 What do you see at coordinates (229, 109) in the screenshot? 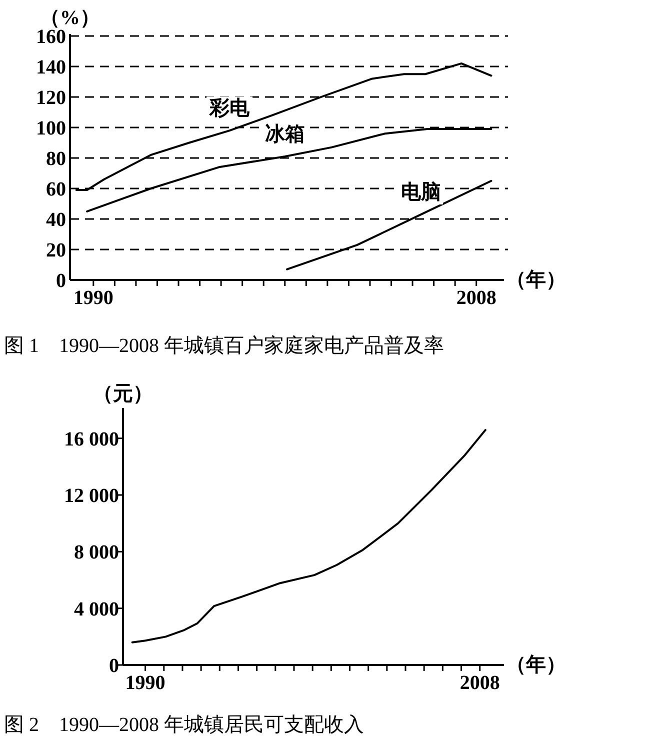
I see `annotation: 彩电` at bounding box center [229, 109].